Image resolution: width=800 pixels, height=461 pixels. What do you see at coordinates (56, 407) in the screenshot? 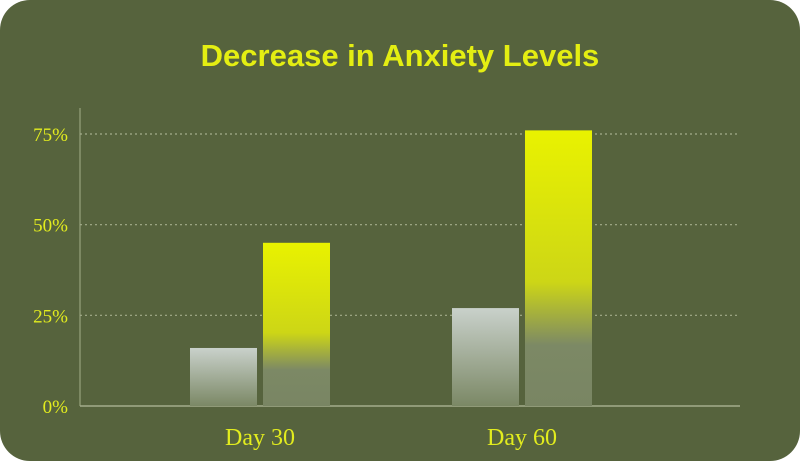
I see `y-tick-label: 0%` at bounding box center [56, 407].